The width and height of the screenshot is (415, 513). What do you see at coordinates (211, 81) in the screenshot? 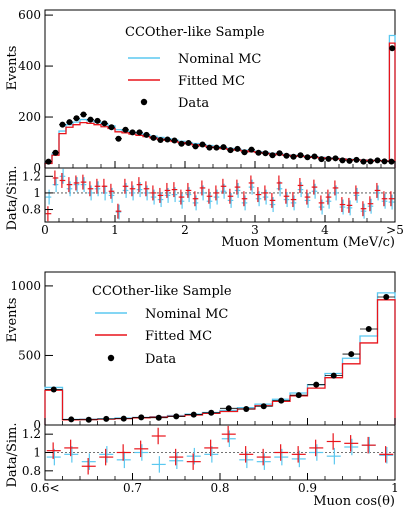
I see `momentum-legend-fitted: Fitted MC` at bounding box center [211, 81].